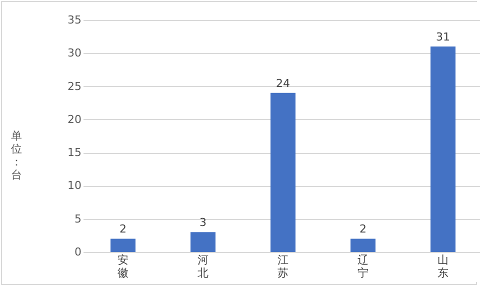 This screenshot has width=480, height=288. I want to click on x-tick-label: 河北, so click(203, 267).